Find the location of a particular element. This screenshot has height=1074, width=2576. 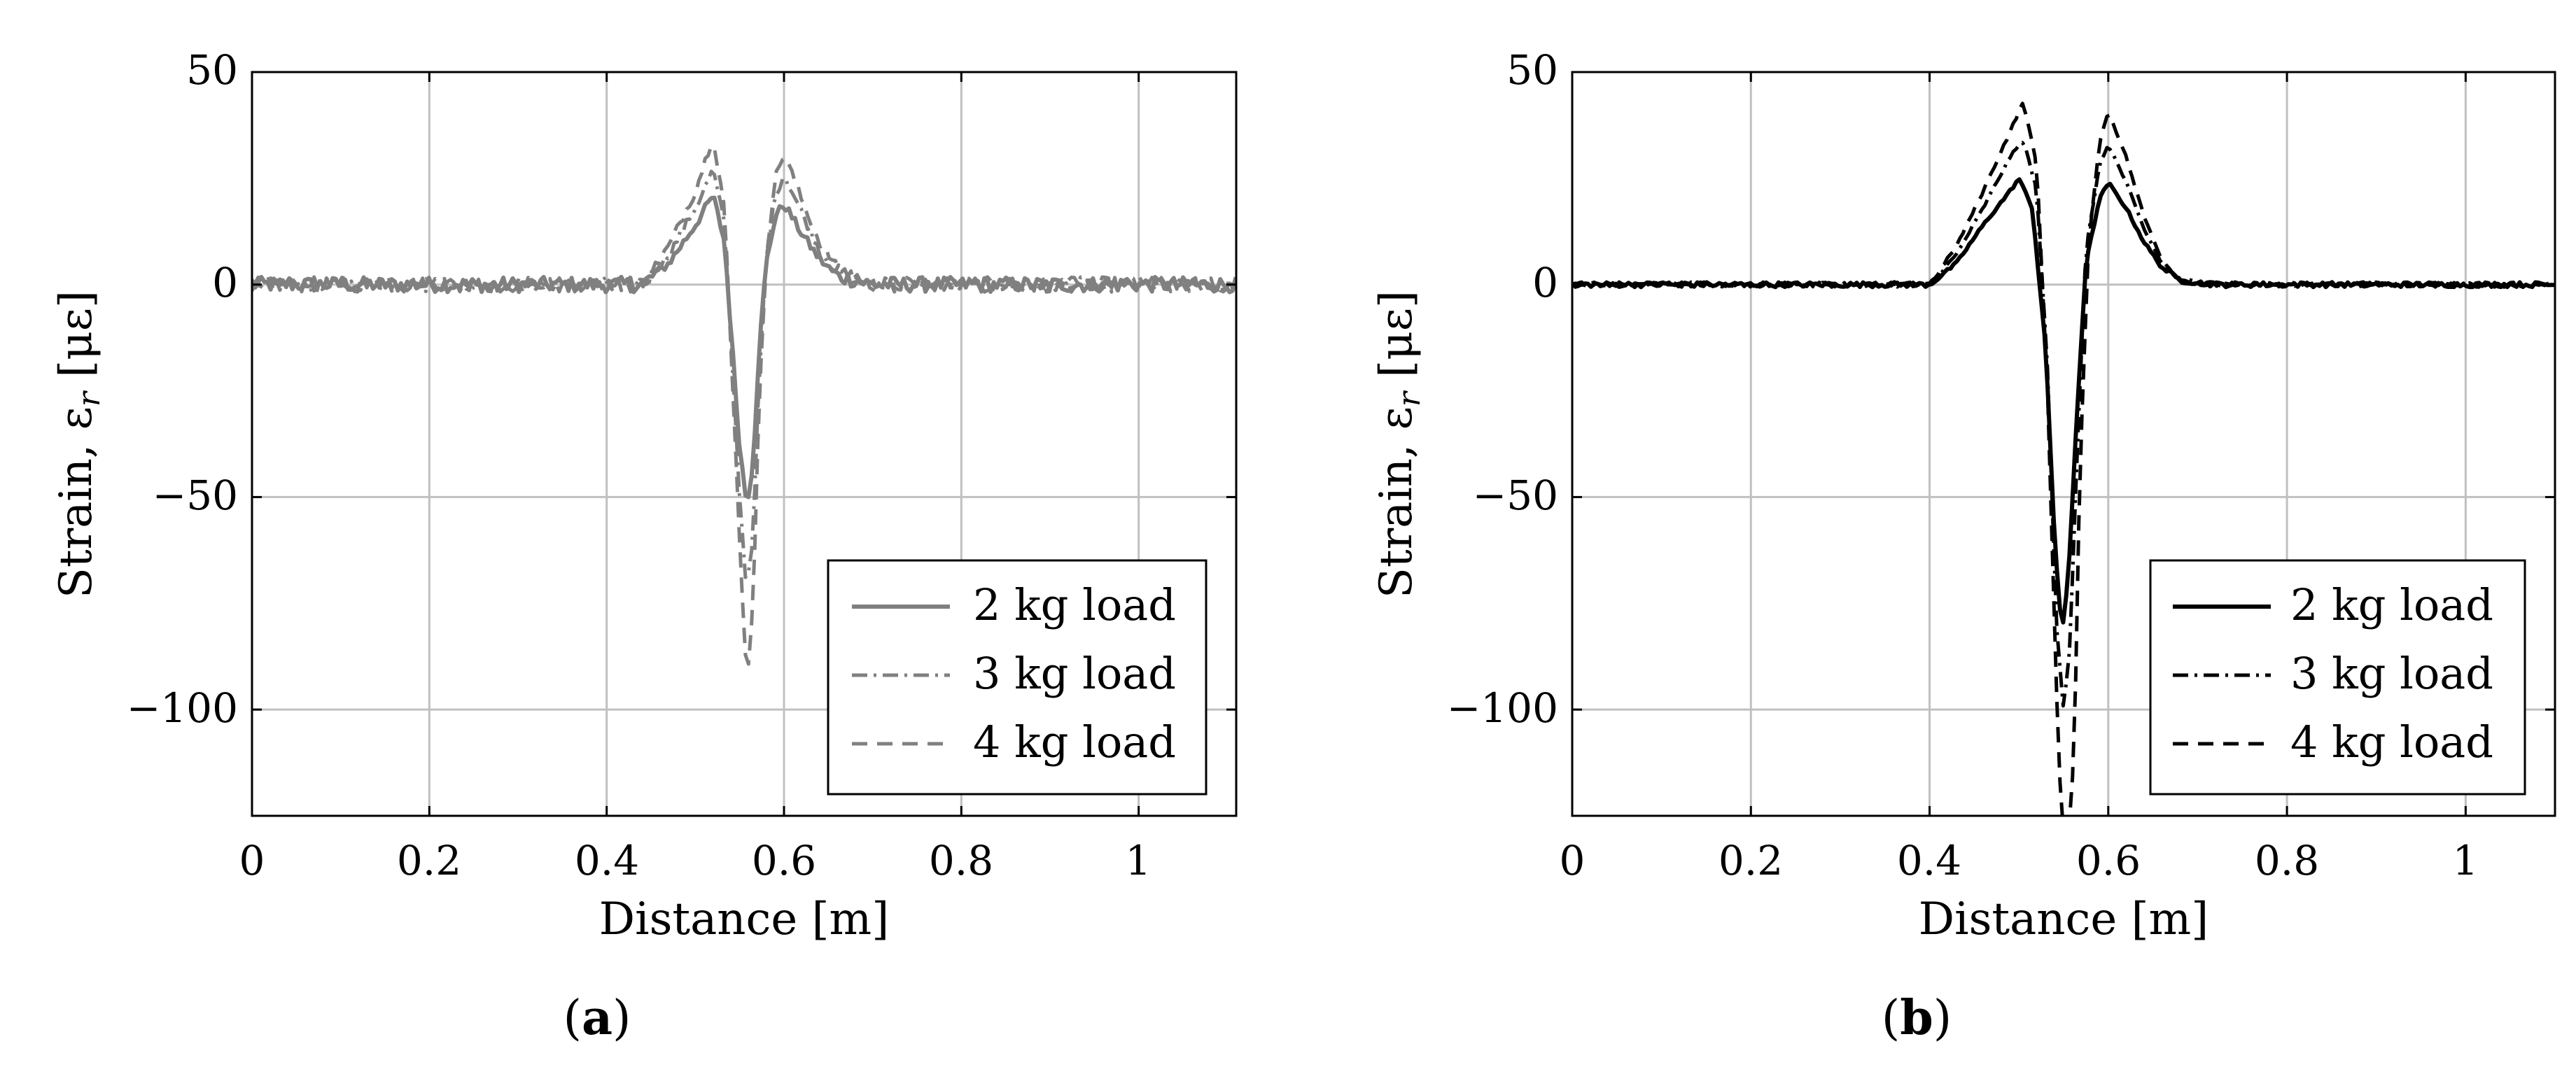

series-line-2-kg-load is located at coordinates (744, 347).